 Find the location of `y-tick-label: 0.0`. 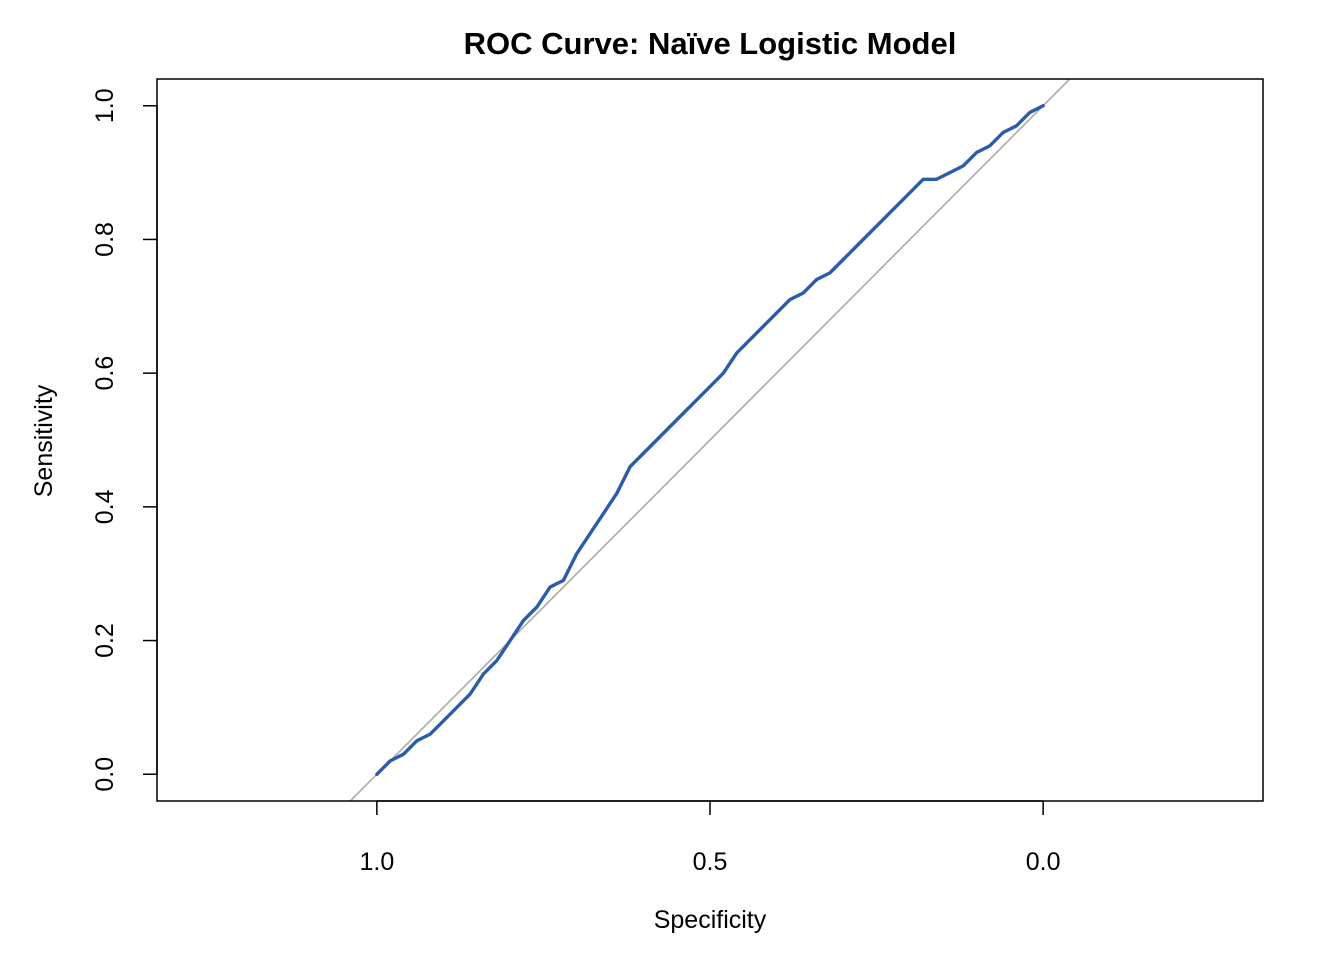

y-tick-label: 0.0 is located at coordinates (105, 774).